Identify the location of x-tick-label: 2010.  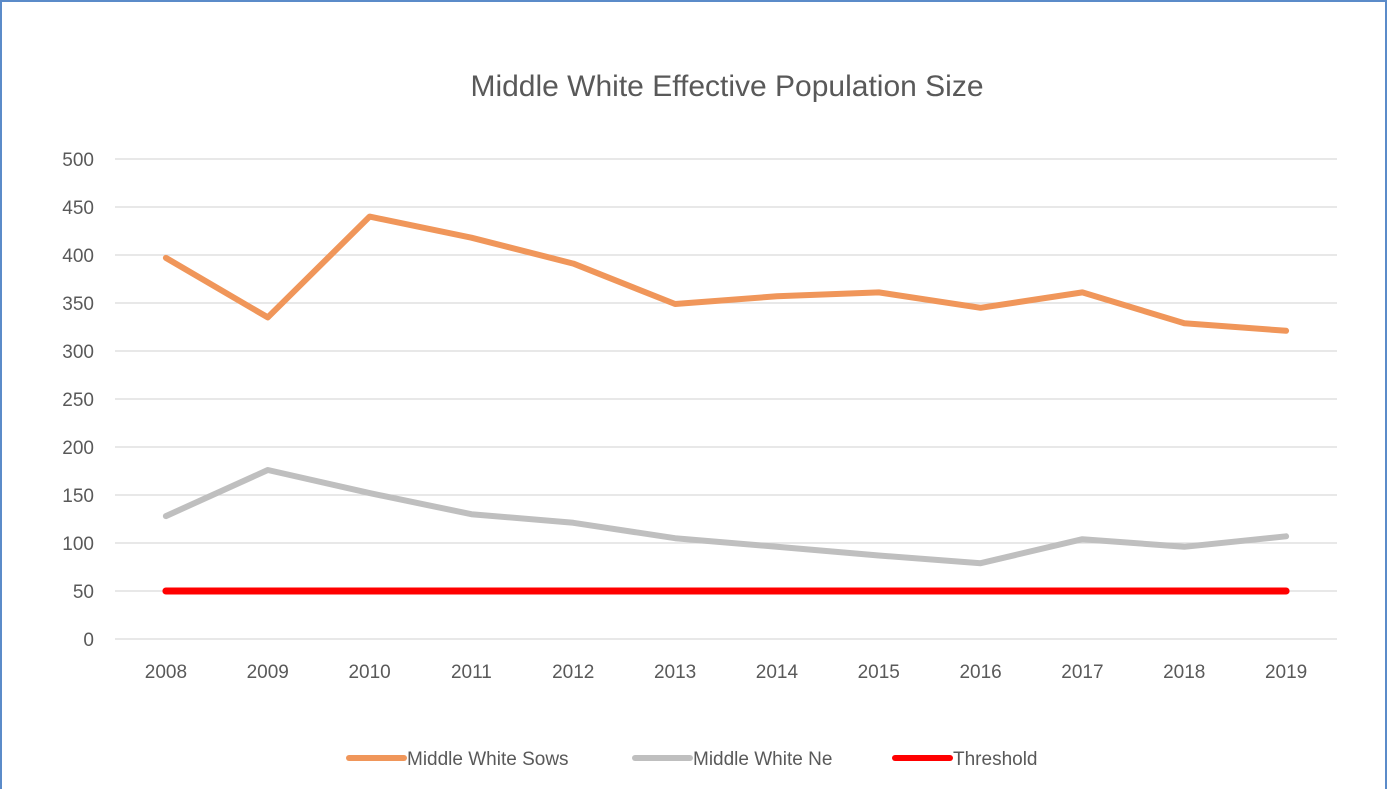
(369, 672).